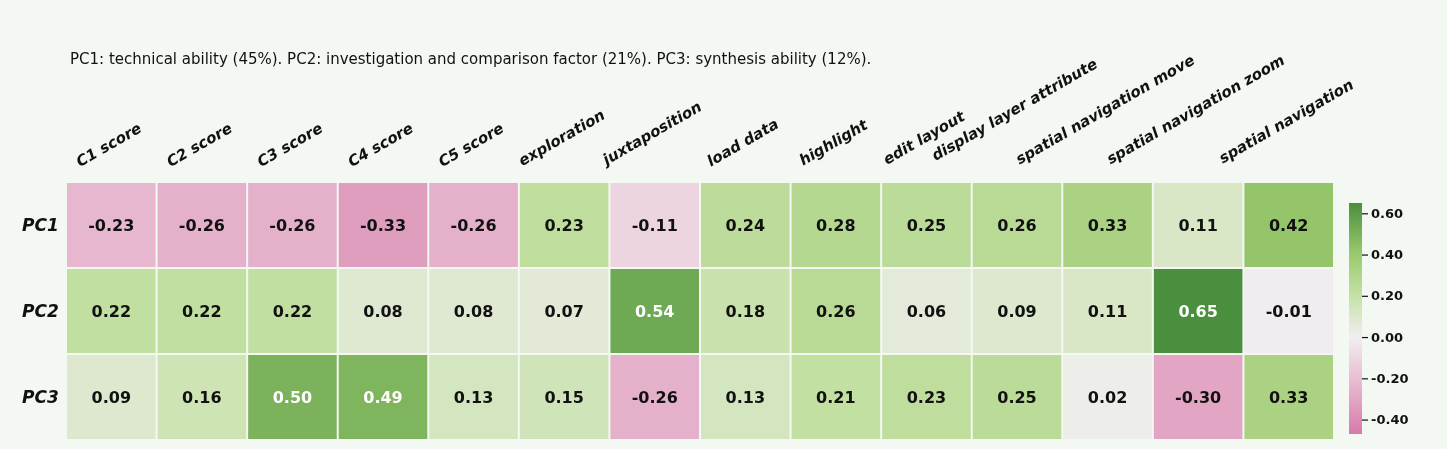 This screenshot has width=1447, height=449. I want to click on chart-title: PC1: technical ability (45%). PC2: investigation and comparison factor (21%). PC3: synthesis ability (12%)., so click(471, 59).